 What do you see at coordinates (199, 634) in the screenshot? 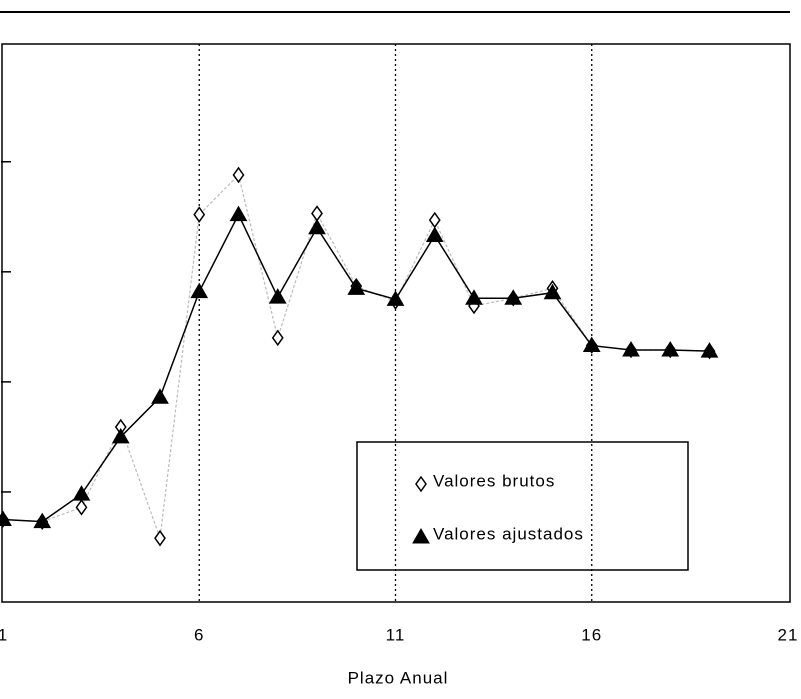
I see `x-tick-label: 6` at bounding box center [199, 634].